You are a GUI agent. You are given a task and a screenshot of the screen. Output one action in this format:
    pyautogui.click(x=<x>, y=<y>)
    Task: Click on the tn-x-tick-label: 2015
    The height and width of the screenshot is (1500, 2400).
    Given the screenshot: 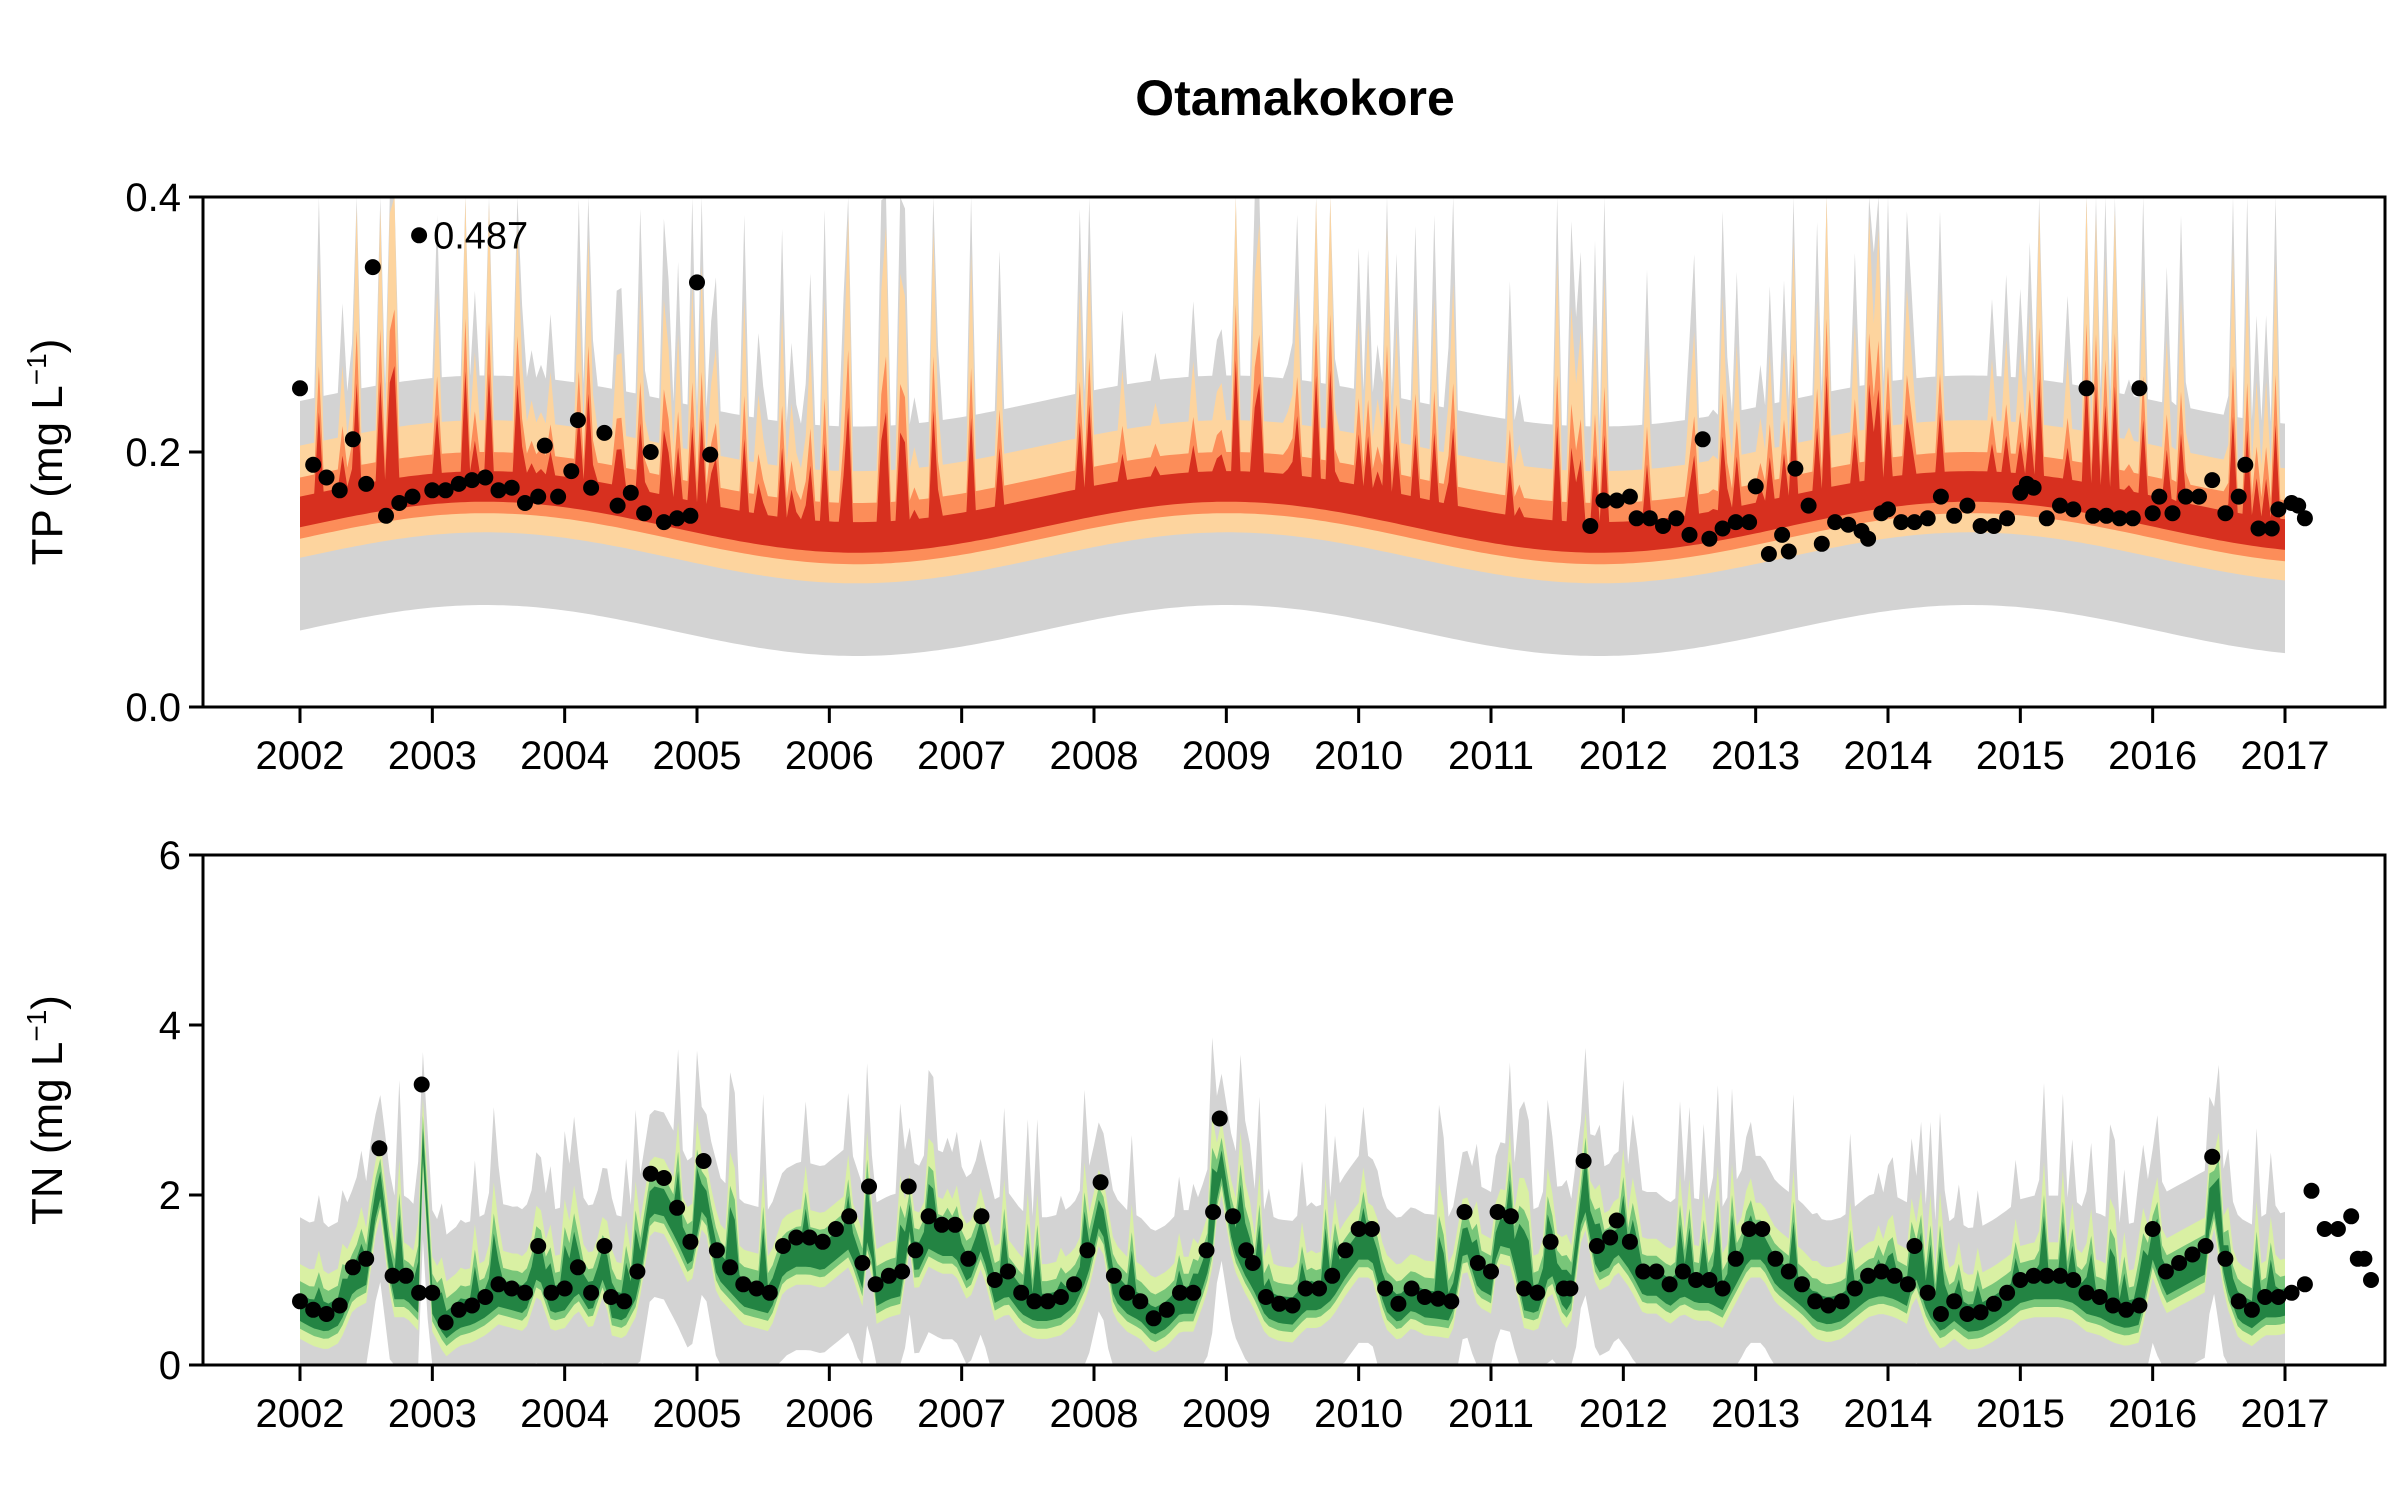 What is the action you would take?
    pyautogui.click(x=2020, y=1414)
    